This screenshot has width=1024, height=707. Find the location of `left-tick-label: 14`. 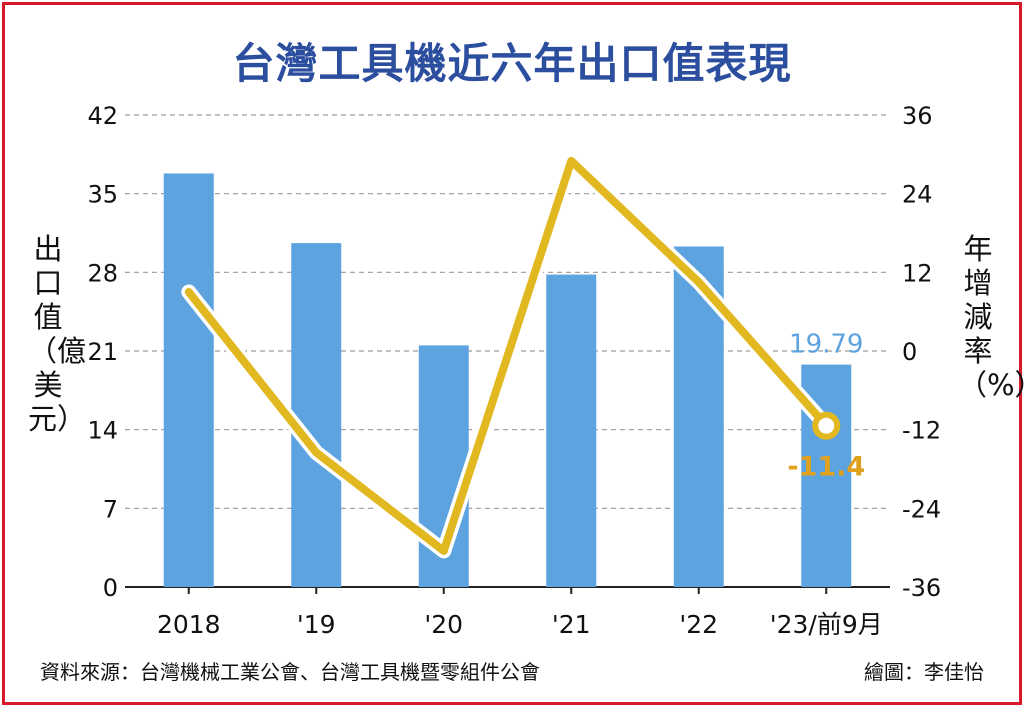

left-tick-label: 14 is located at coordinates (102, 431).